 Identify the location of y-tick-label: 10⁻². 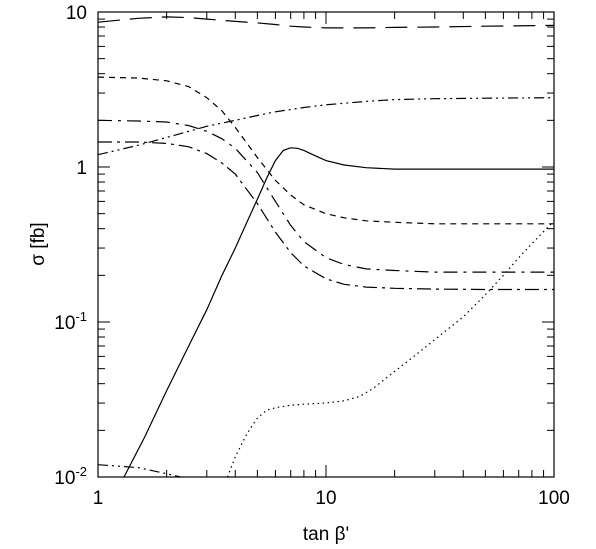
(70, 476).